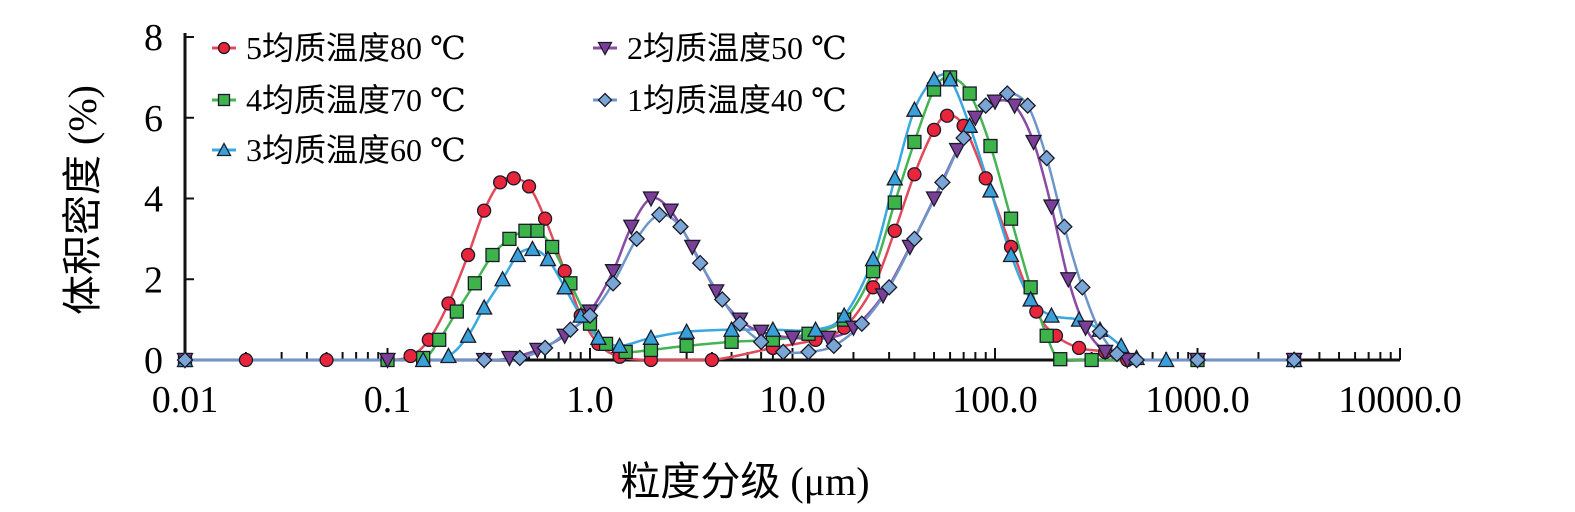 This screenshot has height=512, width=1575. Describe the element at coordinates (185, 400) in the screenshot. I see `x-tick-label: 0.01` at that location.